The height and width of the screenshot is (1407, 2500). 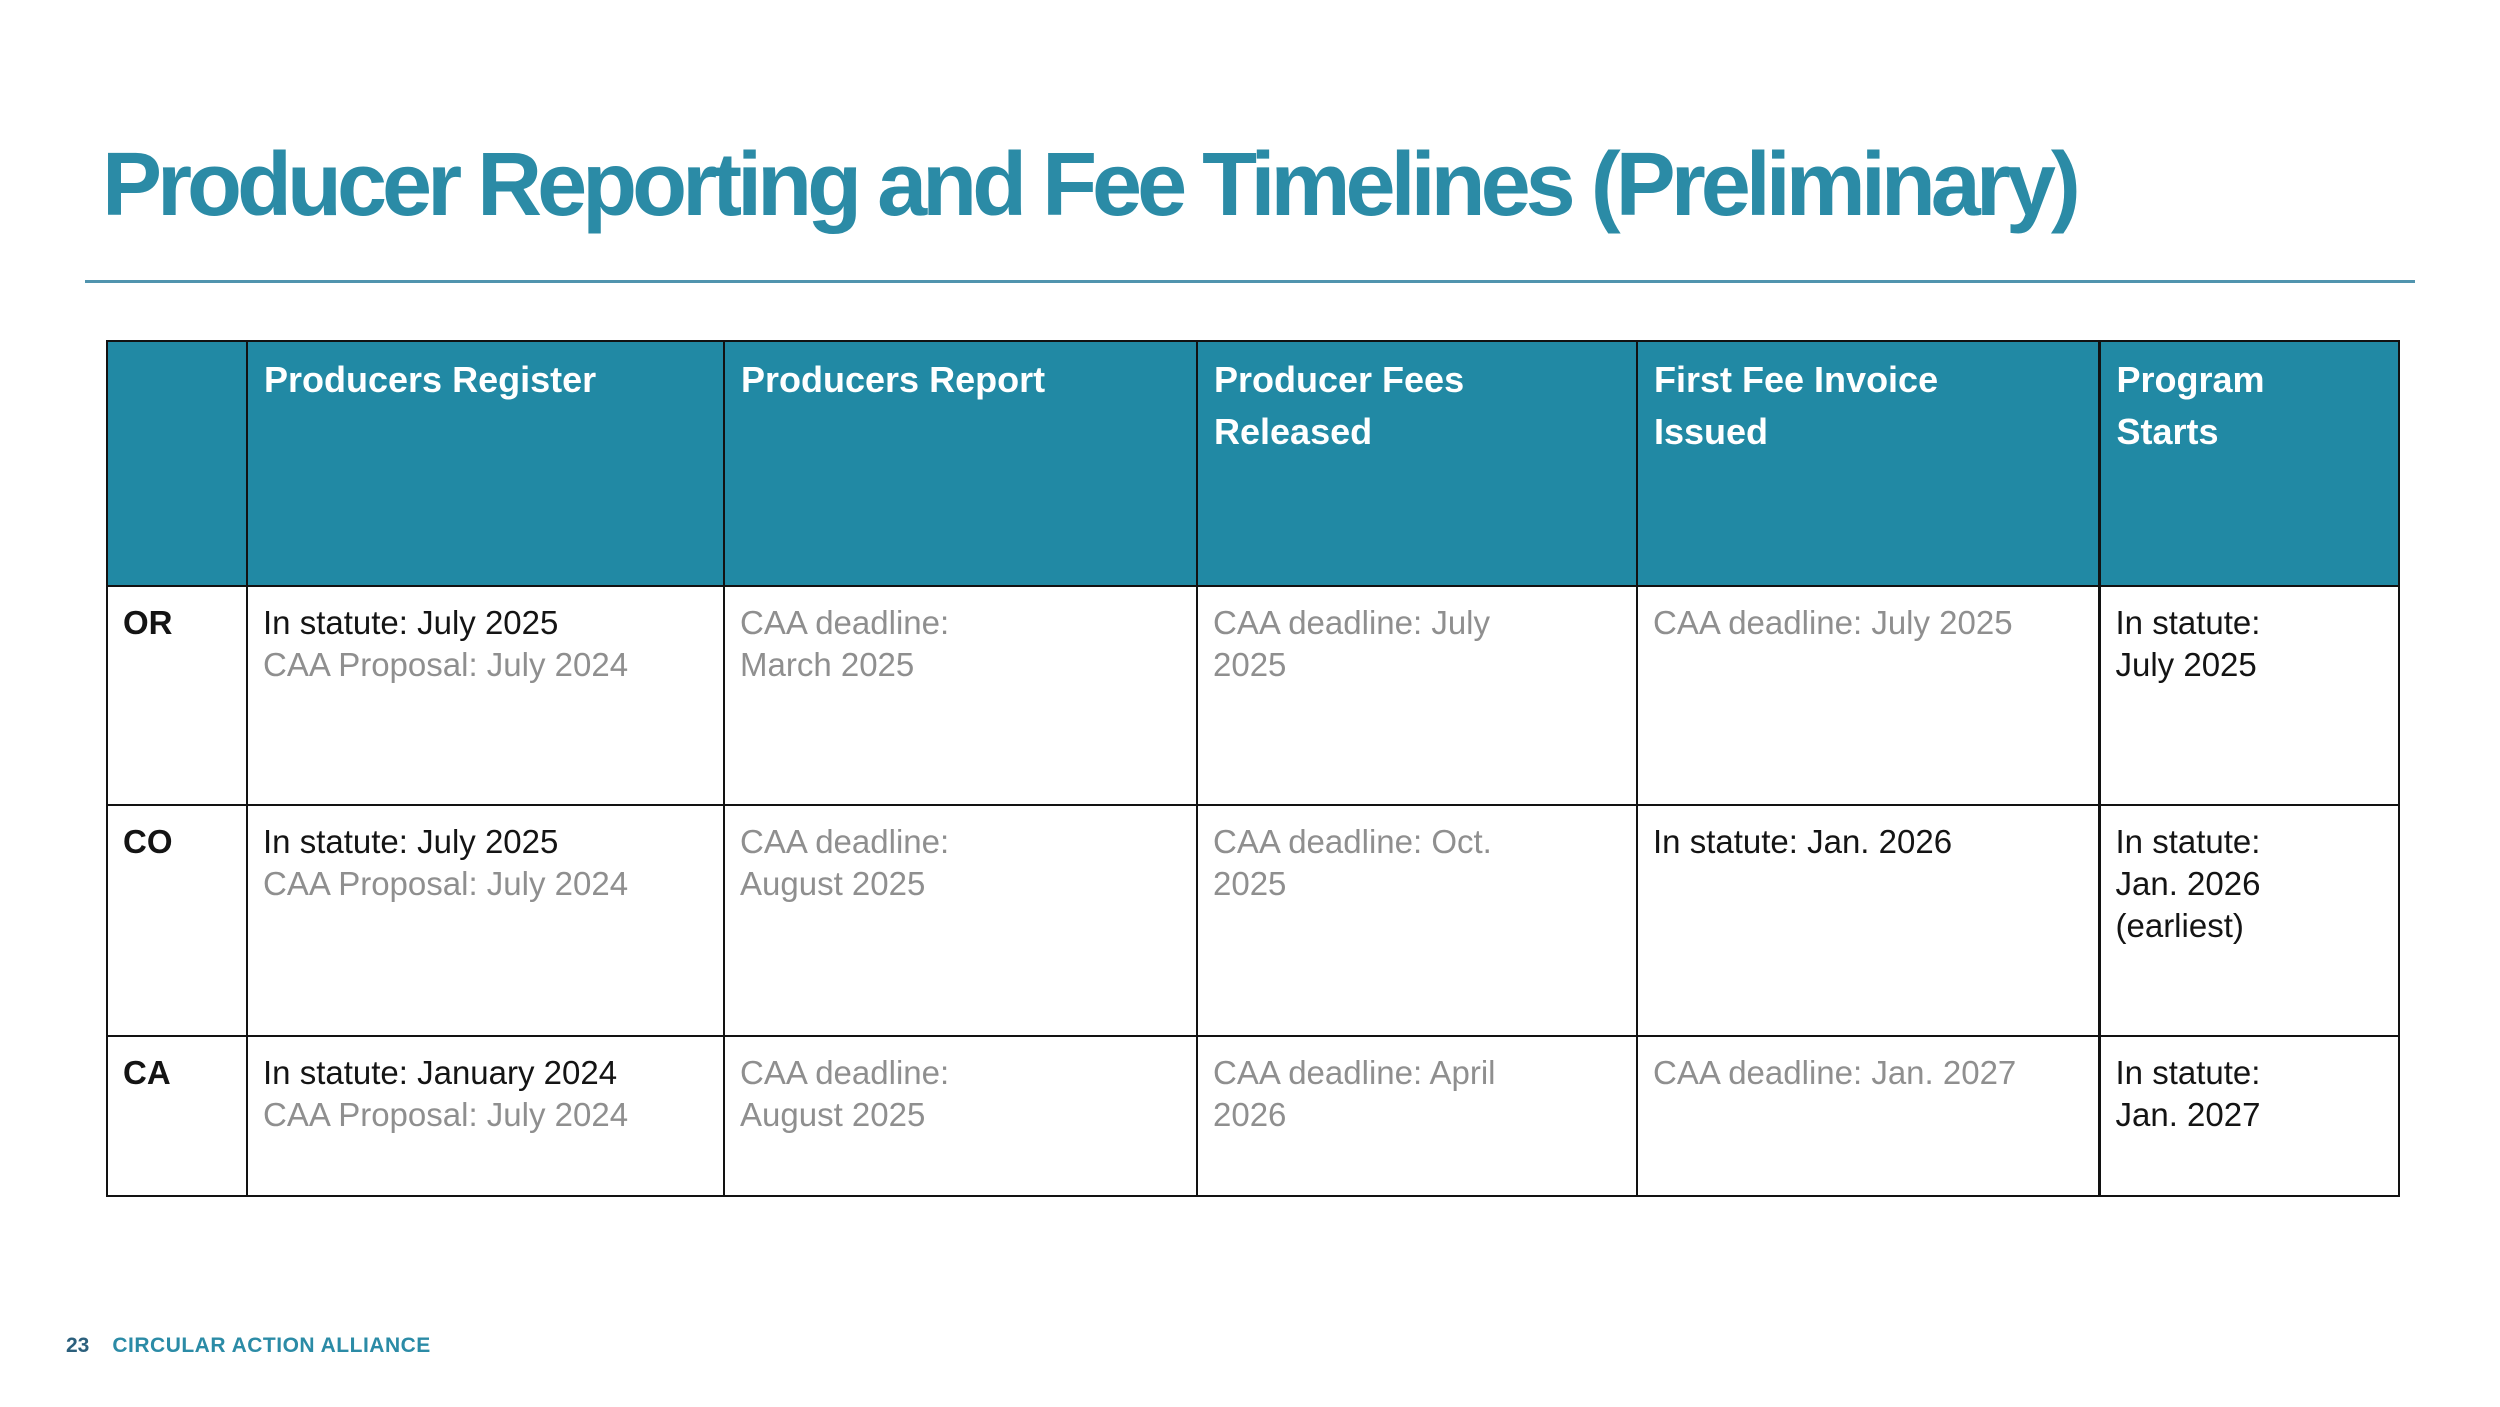 What do you see at coordinates (78, 1345) in the screenshot?
I see `page-number: 23` at bounding box center [78, 1345].